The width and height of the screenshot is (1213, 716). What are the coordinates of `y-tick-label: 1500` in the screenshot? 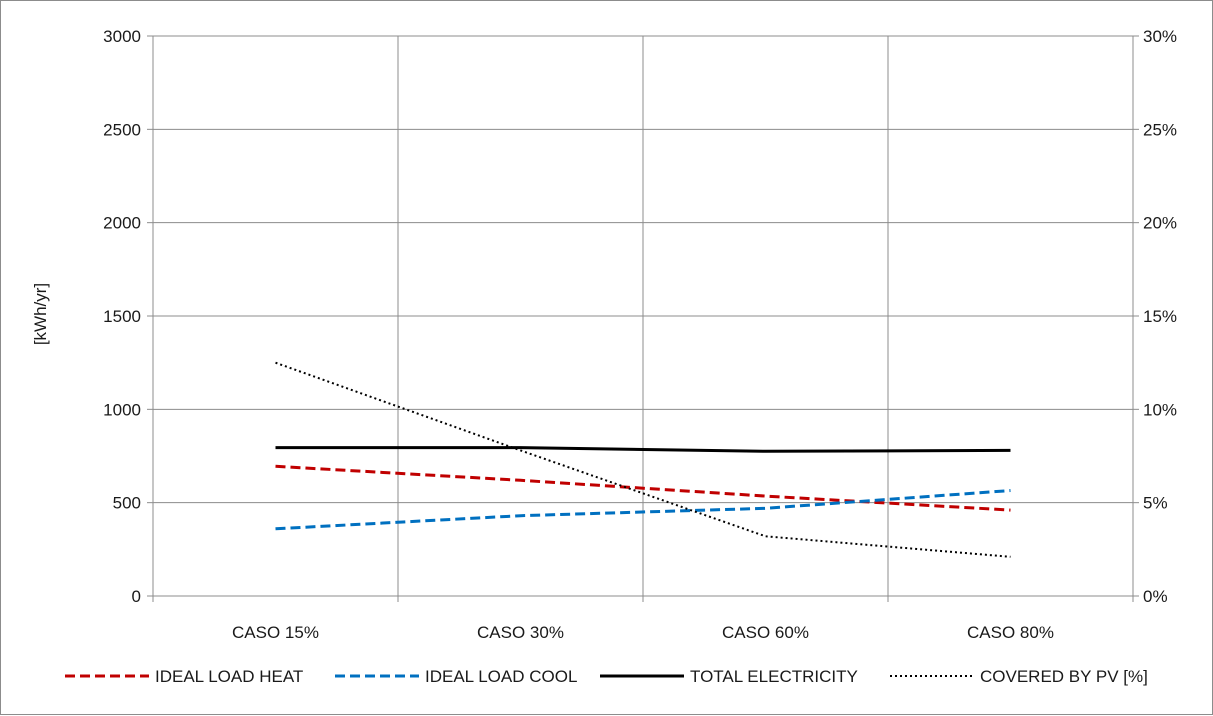 It's located at (122, 316).